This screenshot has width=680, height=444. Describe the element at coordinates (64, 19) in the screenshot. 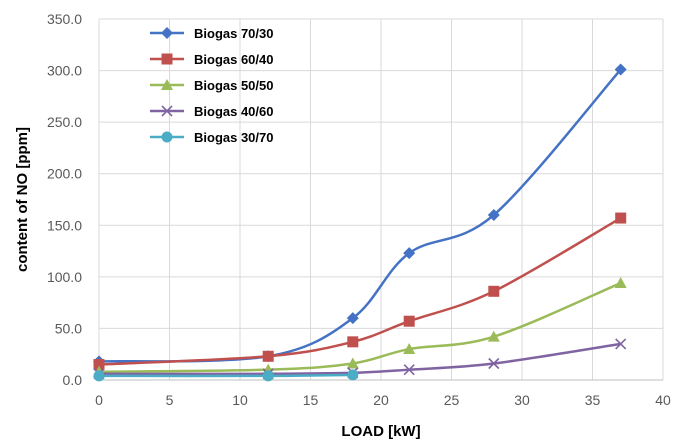

I see `y-tick-label: 350.0` at that location.